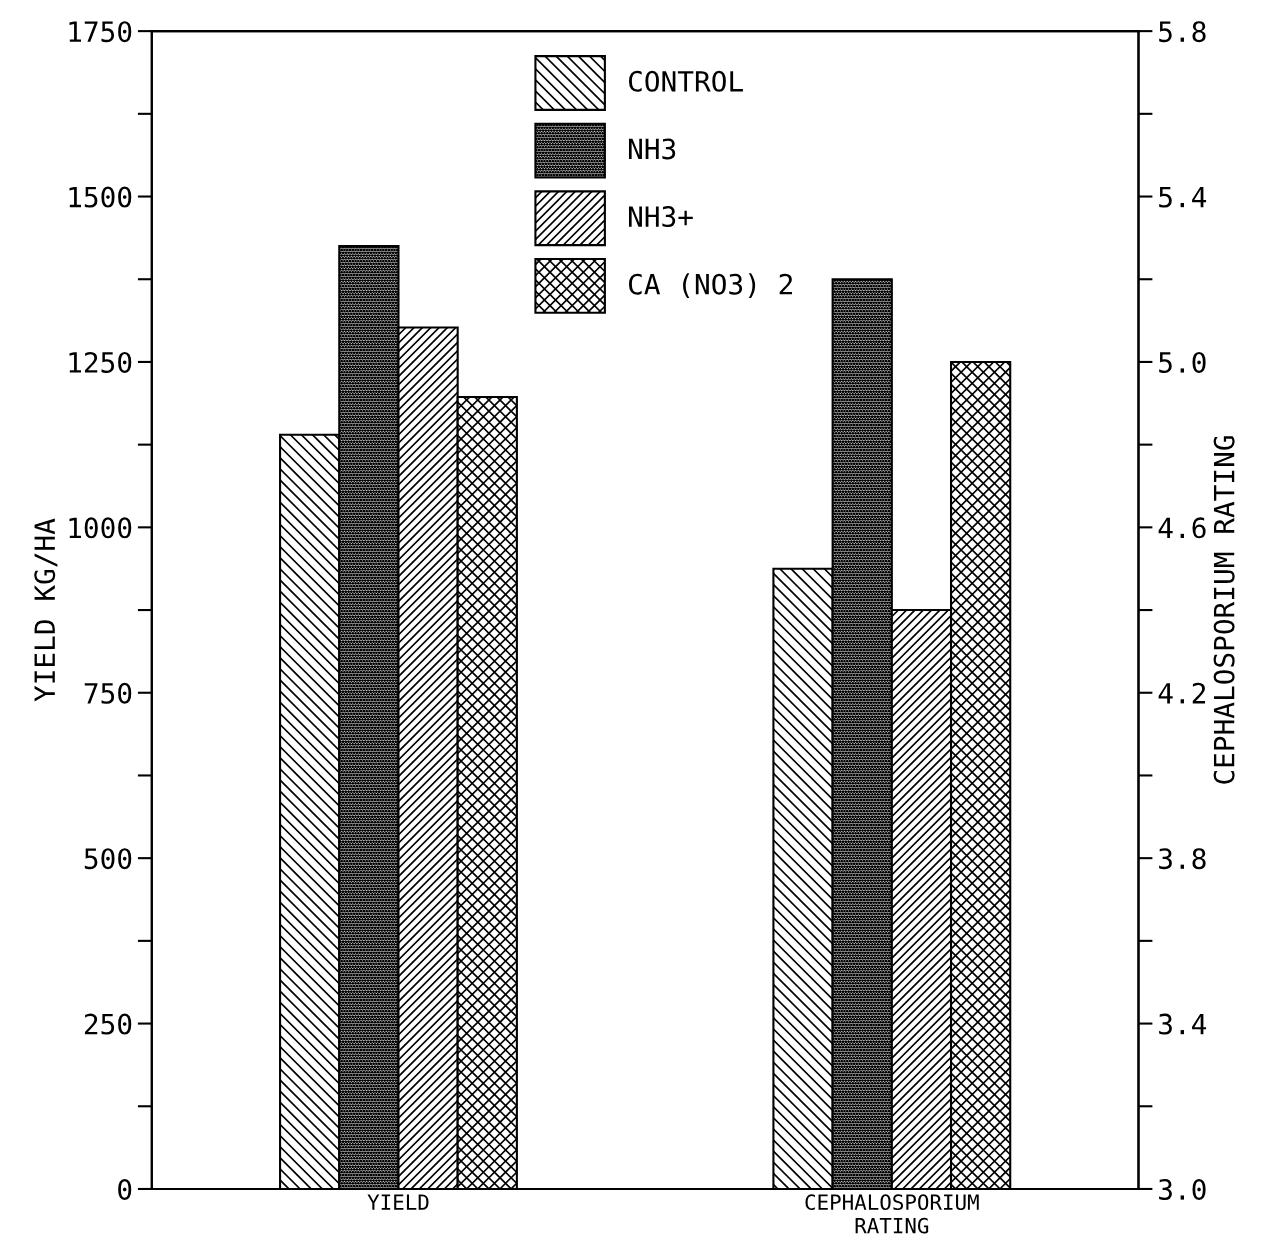  Describe the element at coordinates (108, 1024) in the screenshot. I see `y-tick-label: 250` at that location.